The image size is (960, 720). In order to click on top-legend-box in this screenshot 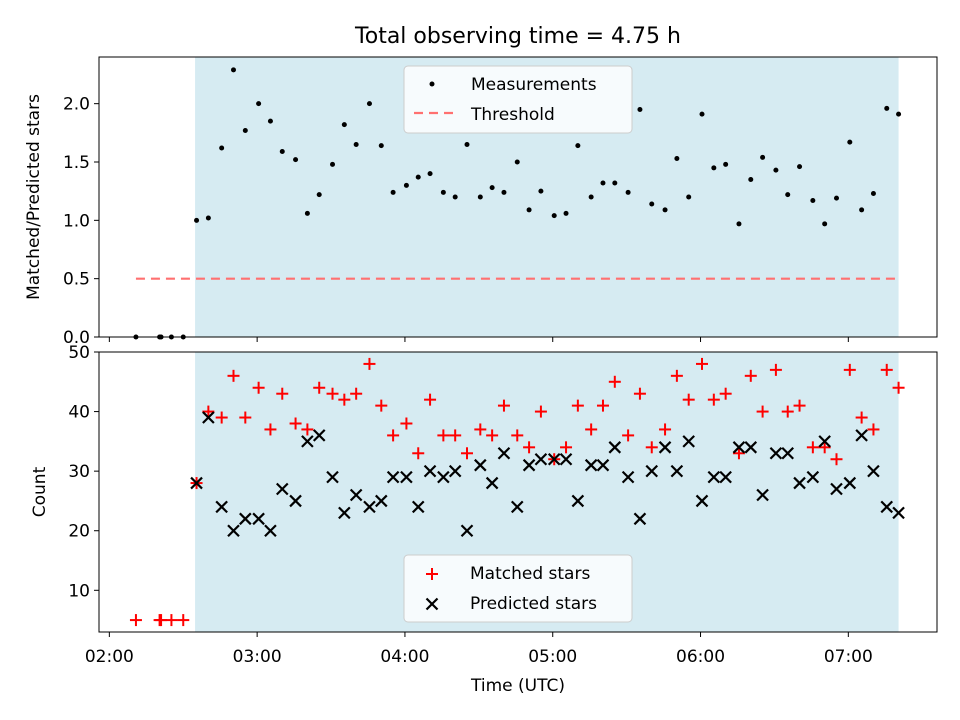, I will do `click(518, 99)`.